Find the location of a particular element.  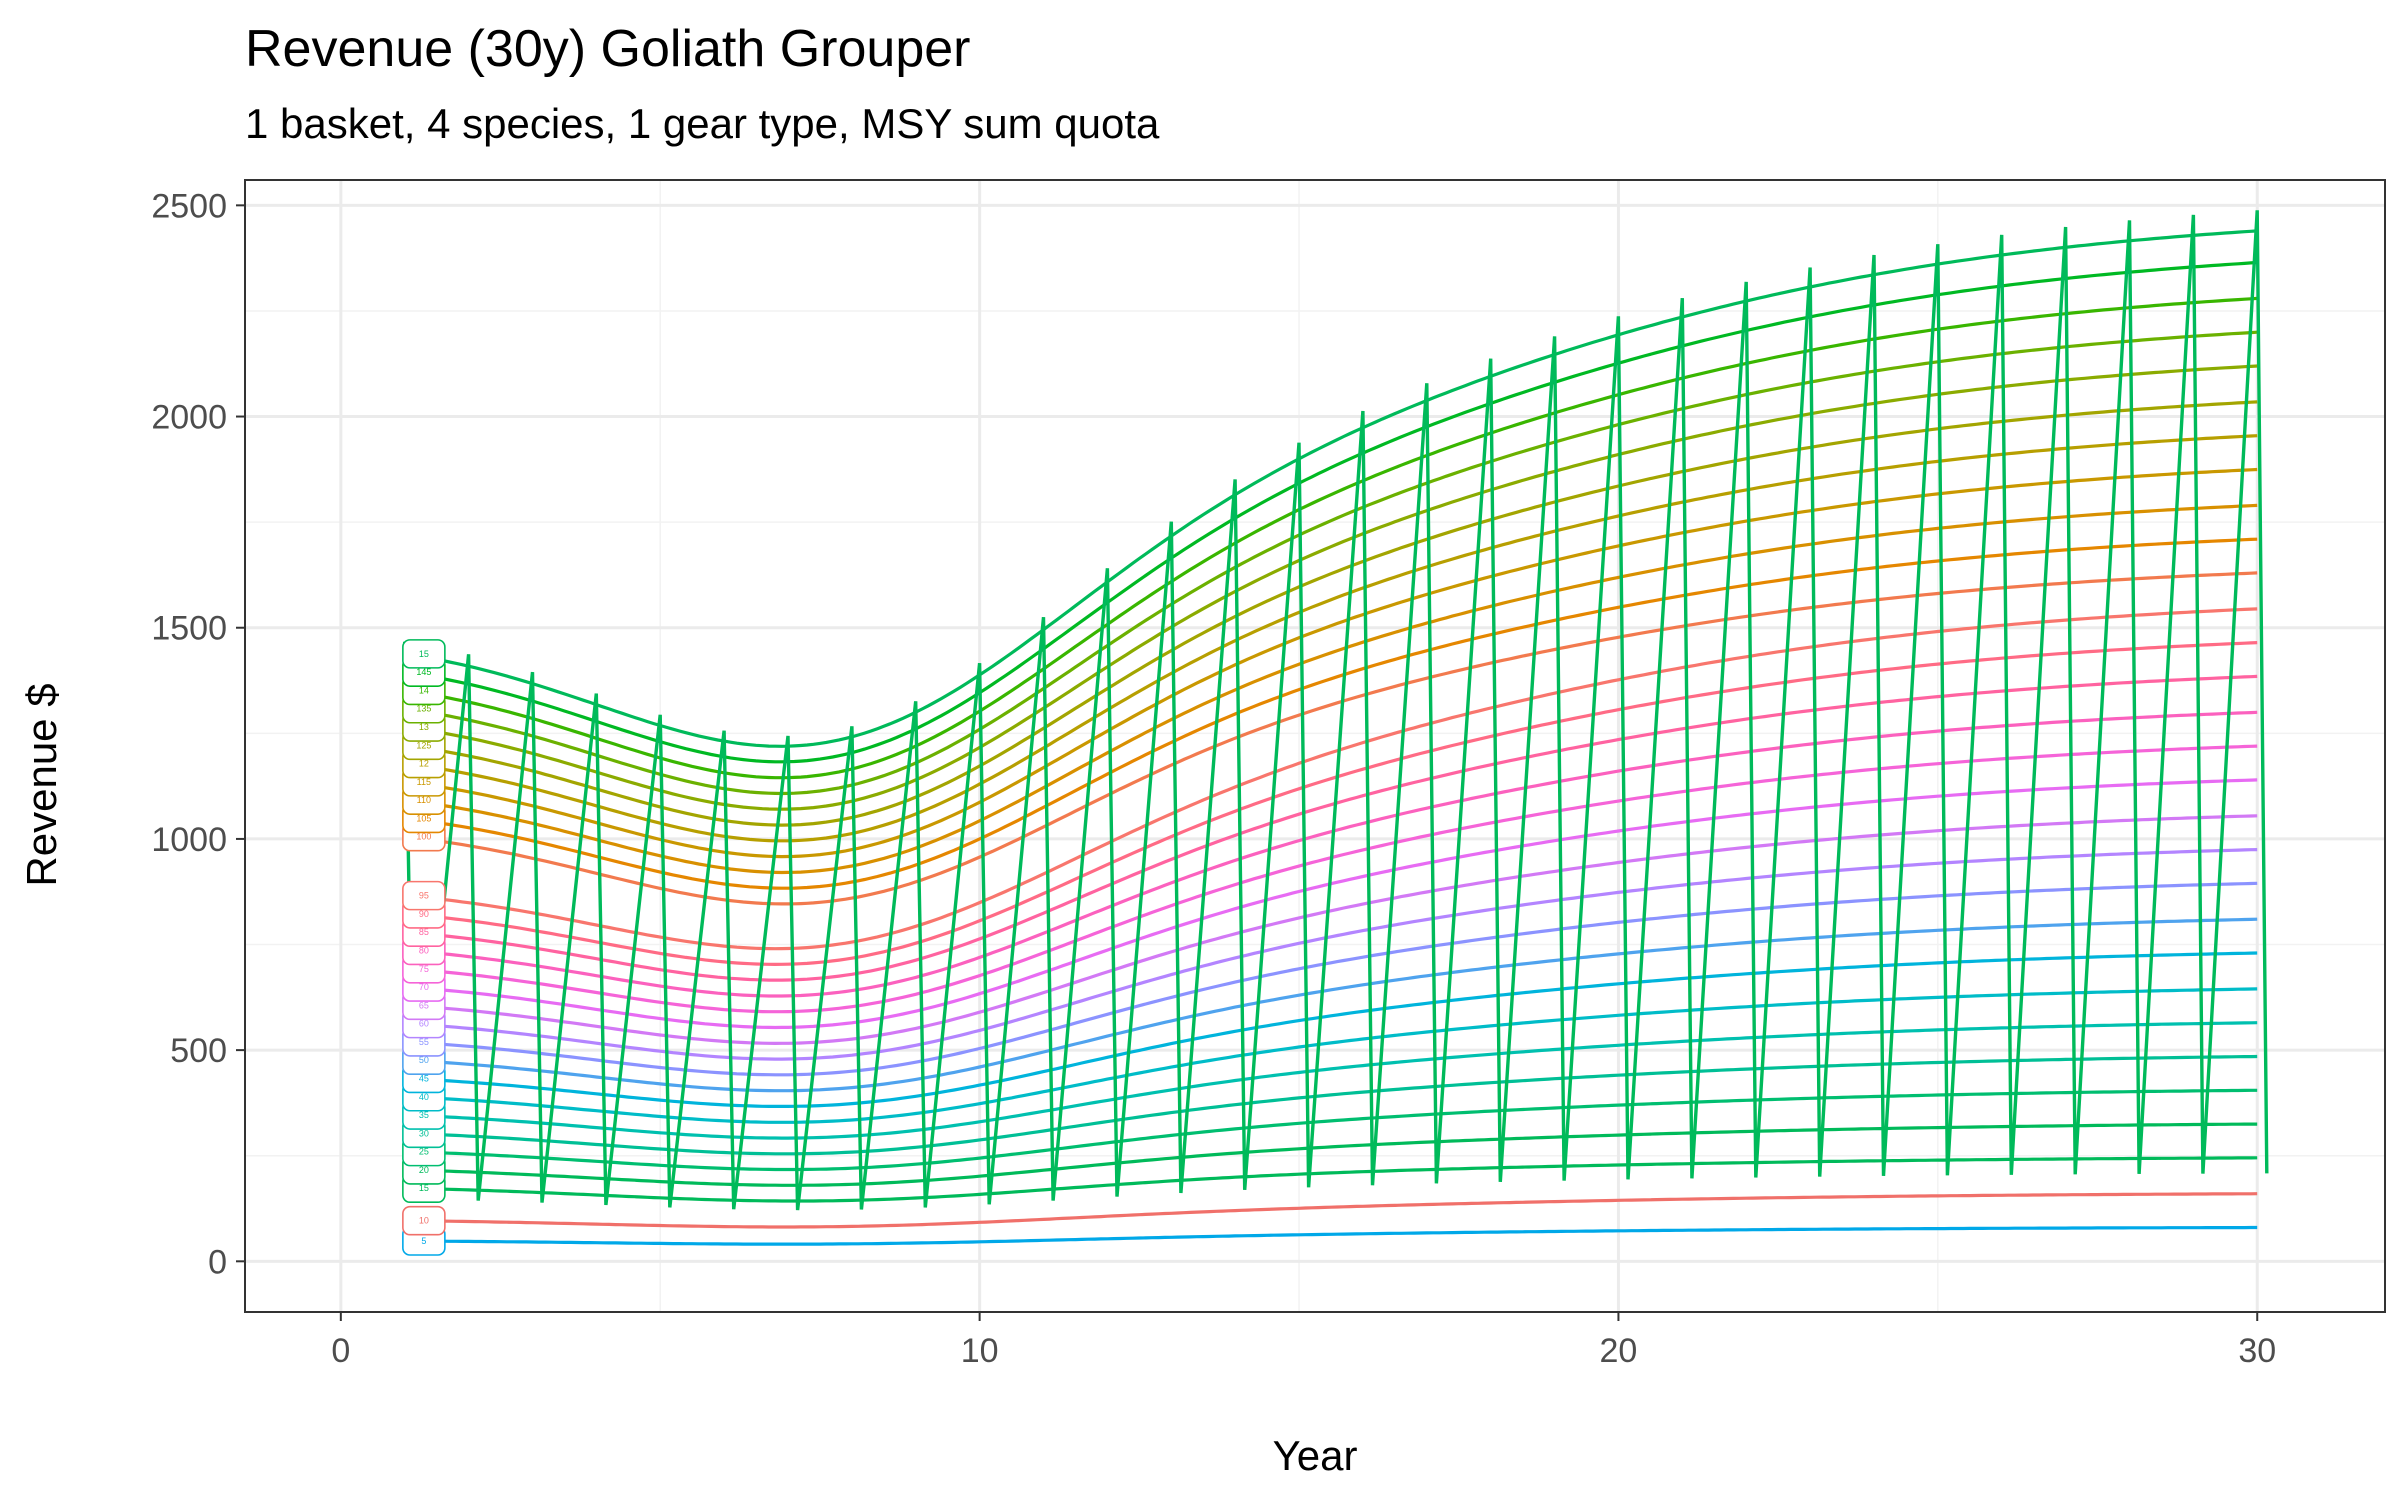

series-label-text: 105 is located at coordinates (423, 818).